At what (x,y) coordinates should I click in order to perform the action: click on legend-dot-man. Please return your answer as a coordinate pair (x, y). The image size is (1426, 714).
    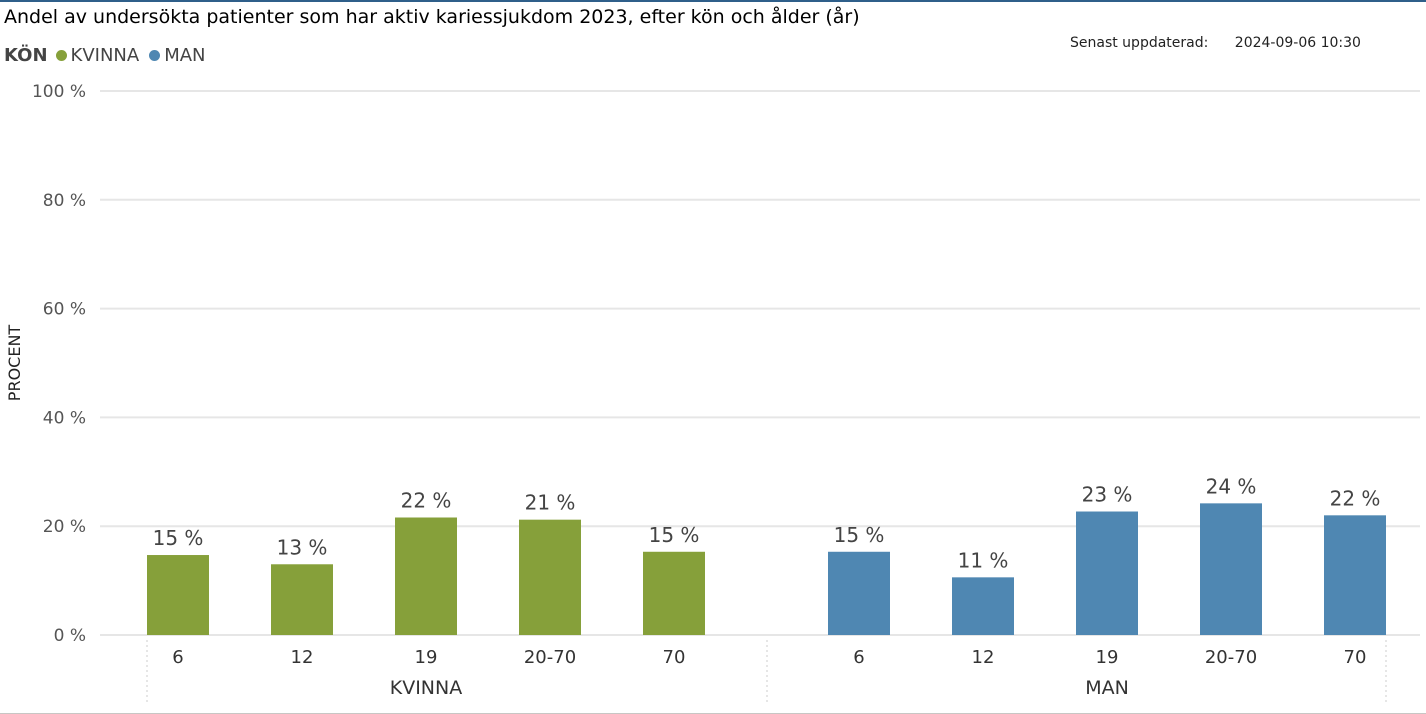
    Looking at the image, I should click on (155, 55).